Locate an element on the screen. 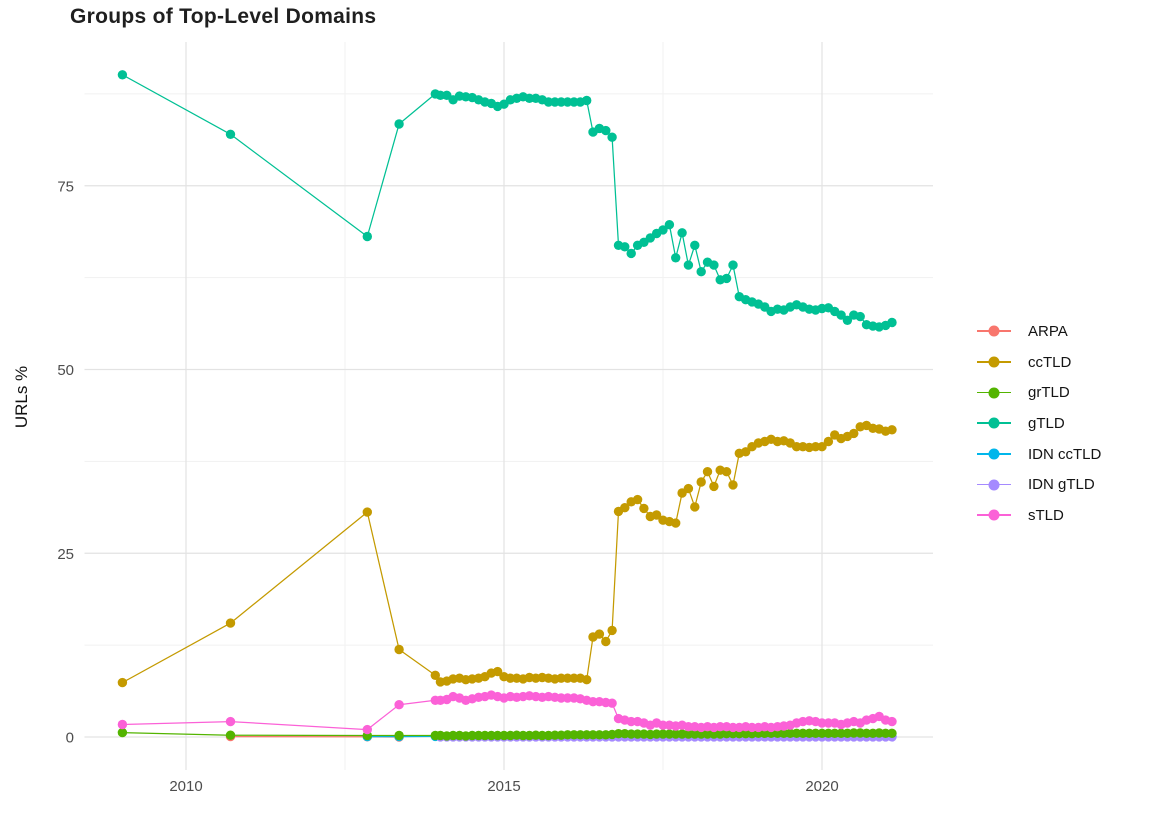 The image size is (1164, 827). legend-label: ccTLD is located at coordinates (1050, 362).